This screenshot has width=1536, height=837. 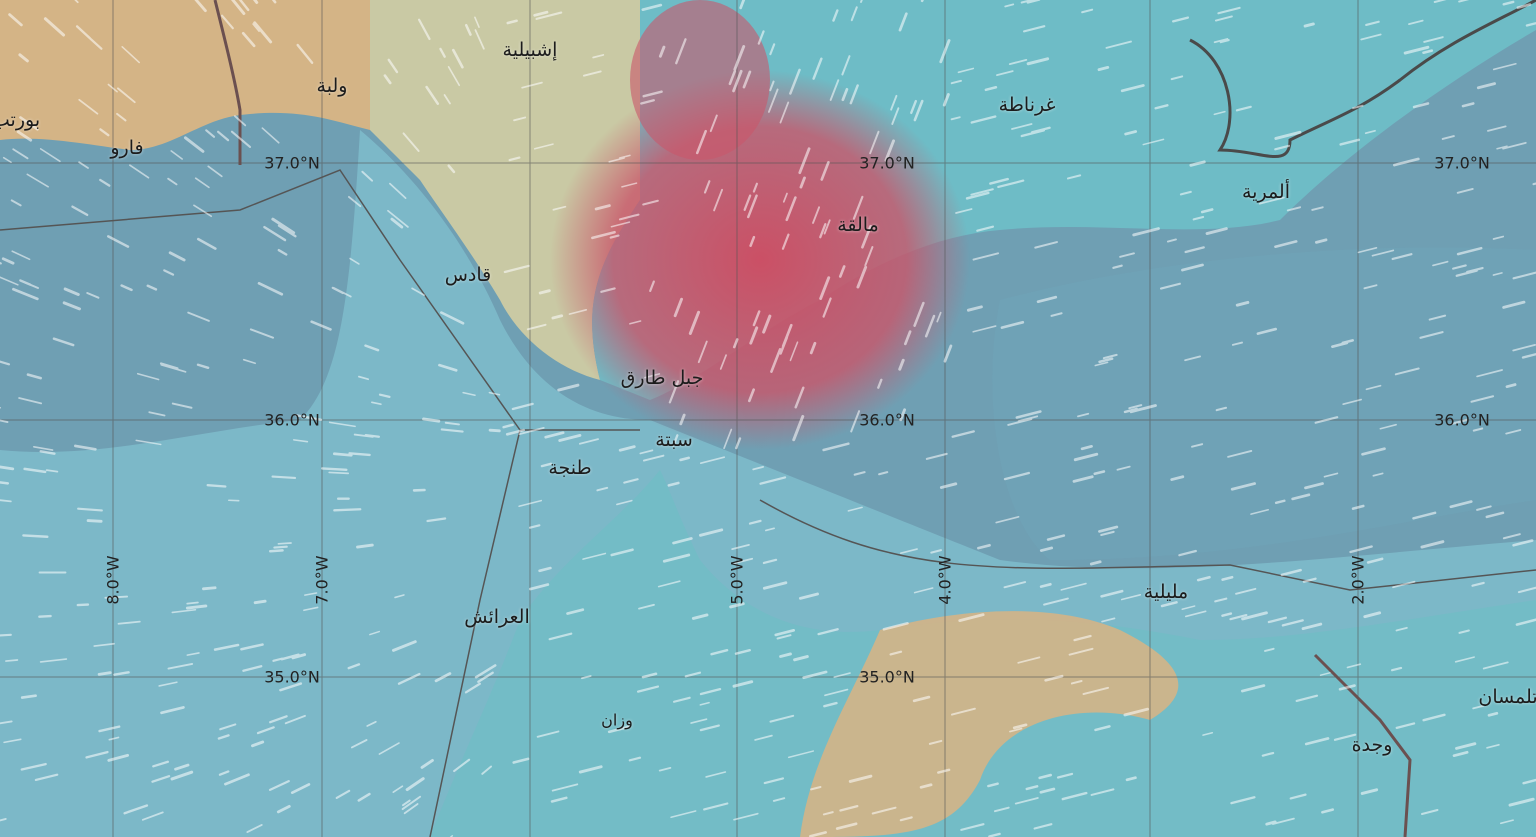 What do you see at coordinates (617, 720) in the screenshot?
I see `city-label: وزان` at bounding box center [617, 720].